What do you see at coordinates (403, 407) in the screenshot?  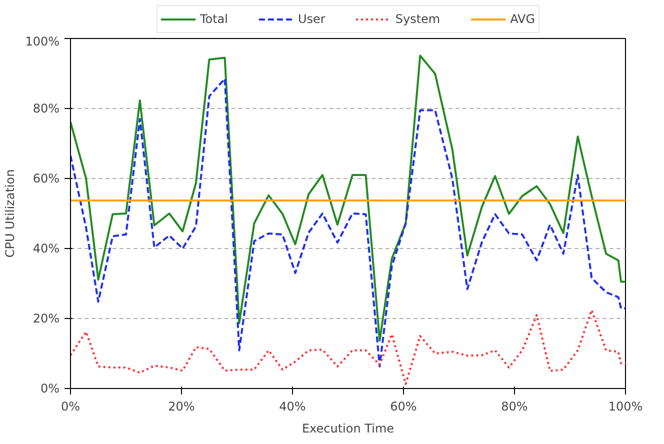 I see `x-tick-label: 60%` at bounding box center [403, 407].